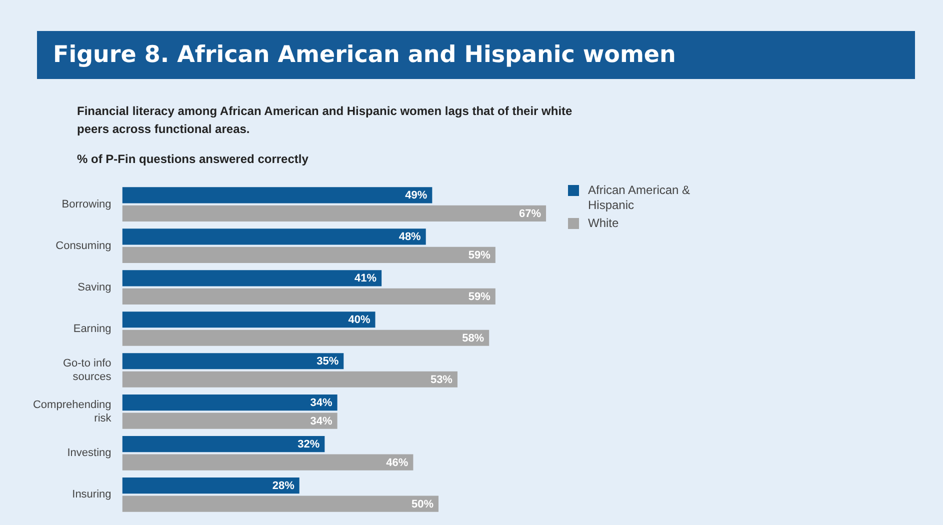  What do you see at coordinates (89, 453) in the screenshot?
I see `y-tick-label: Investing` at bounding box center [89, 453].